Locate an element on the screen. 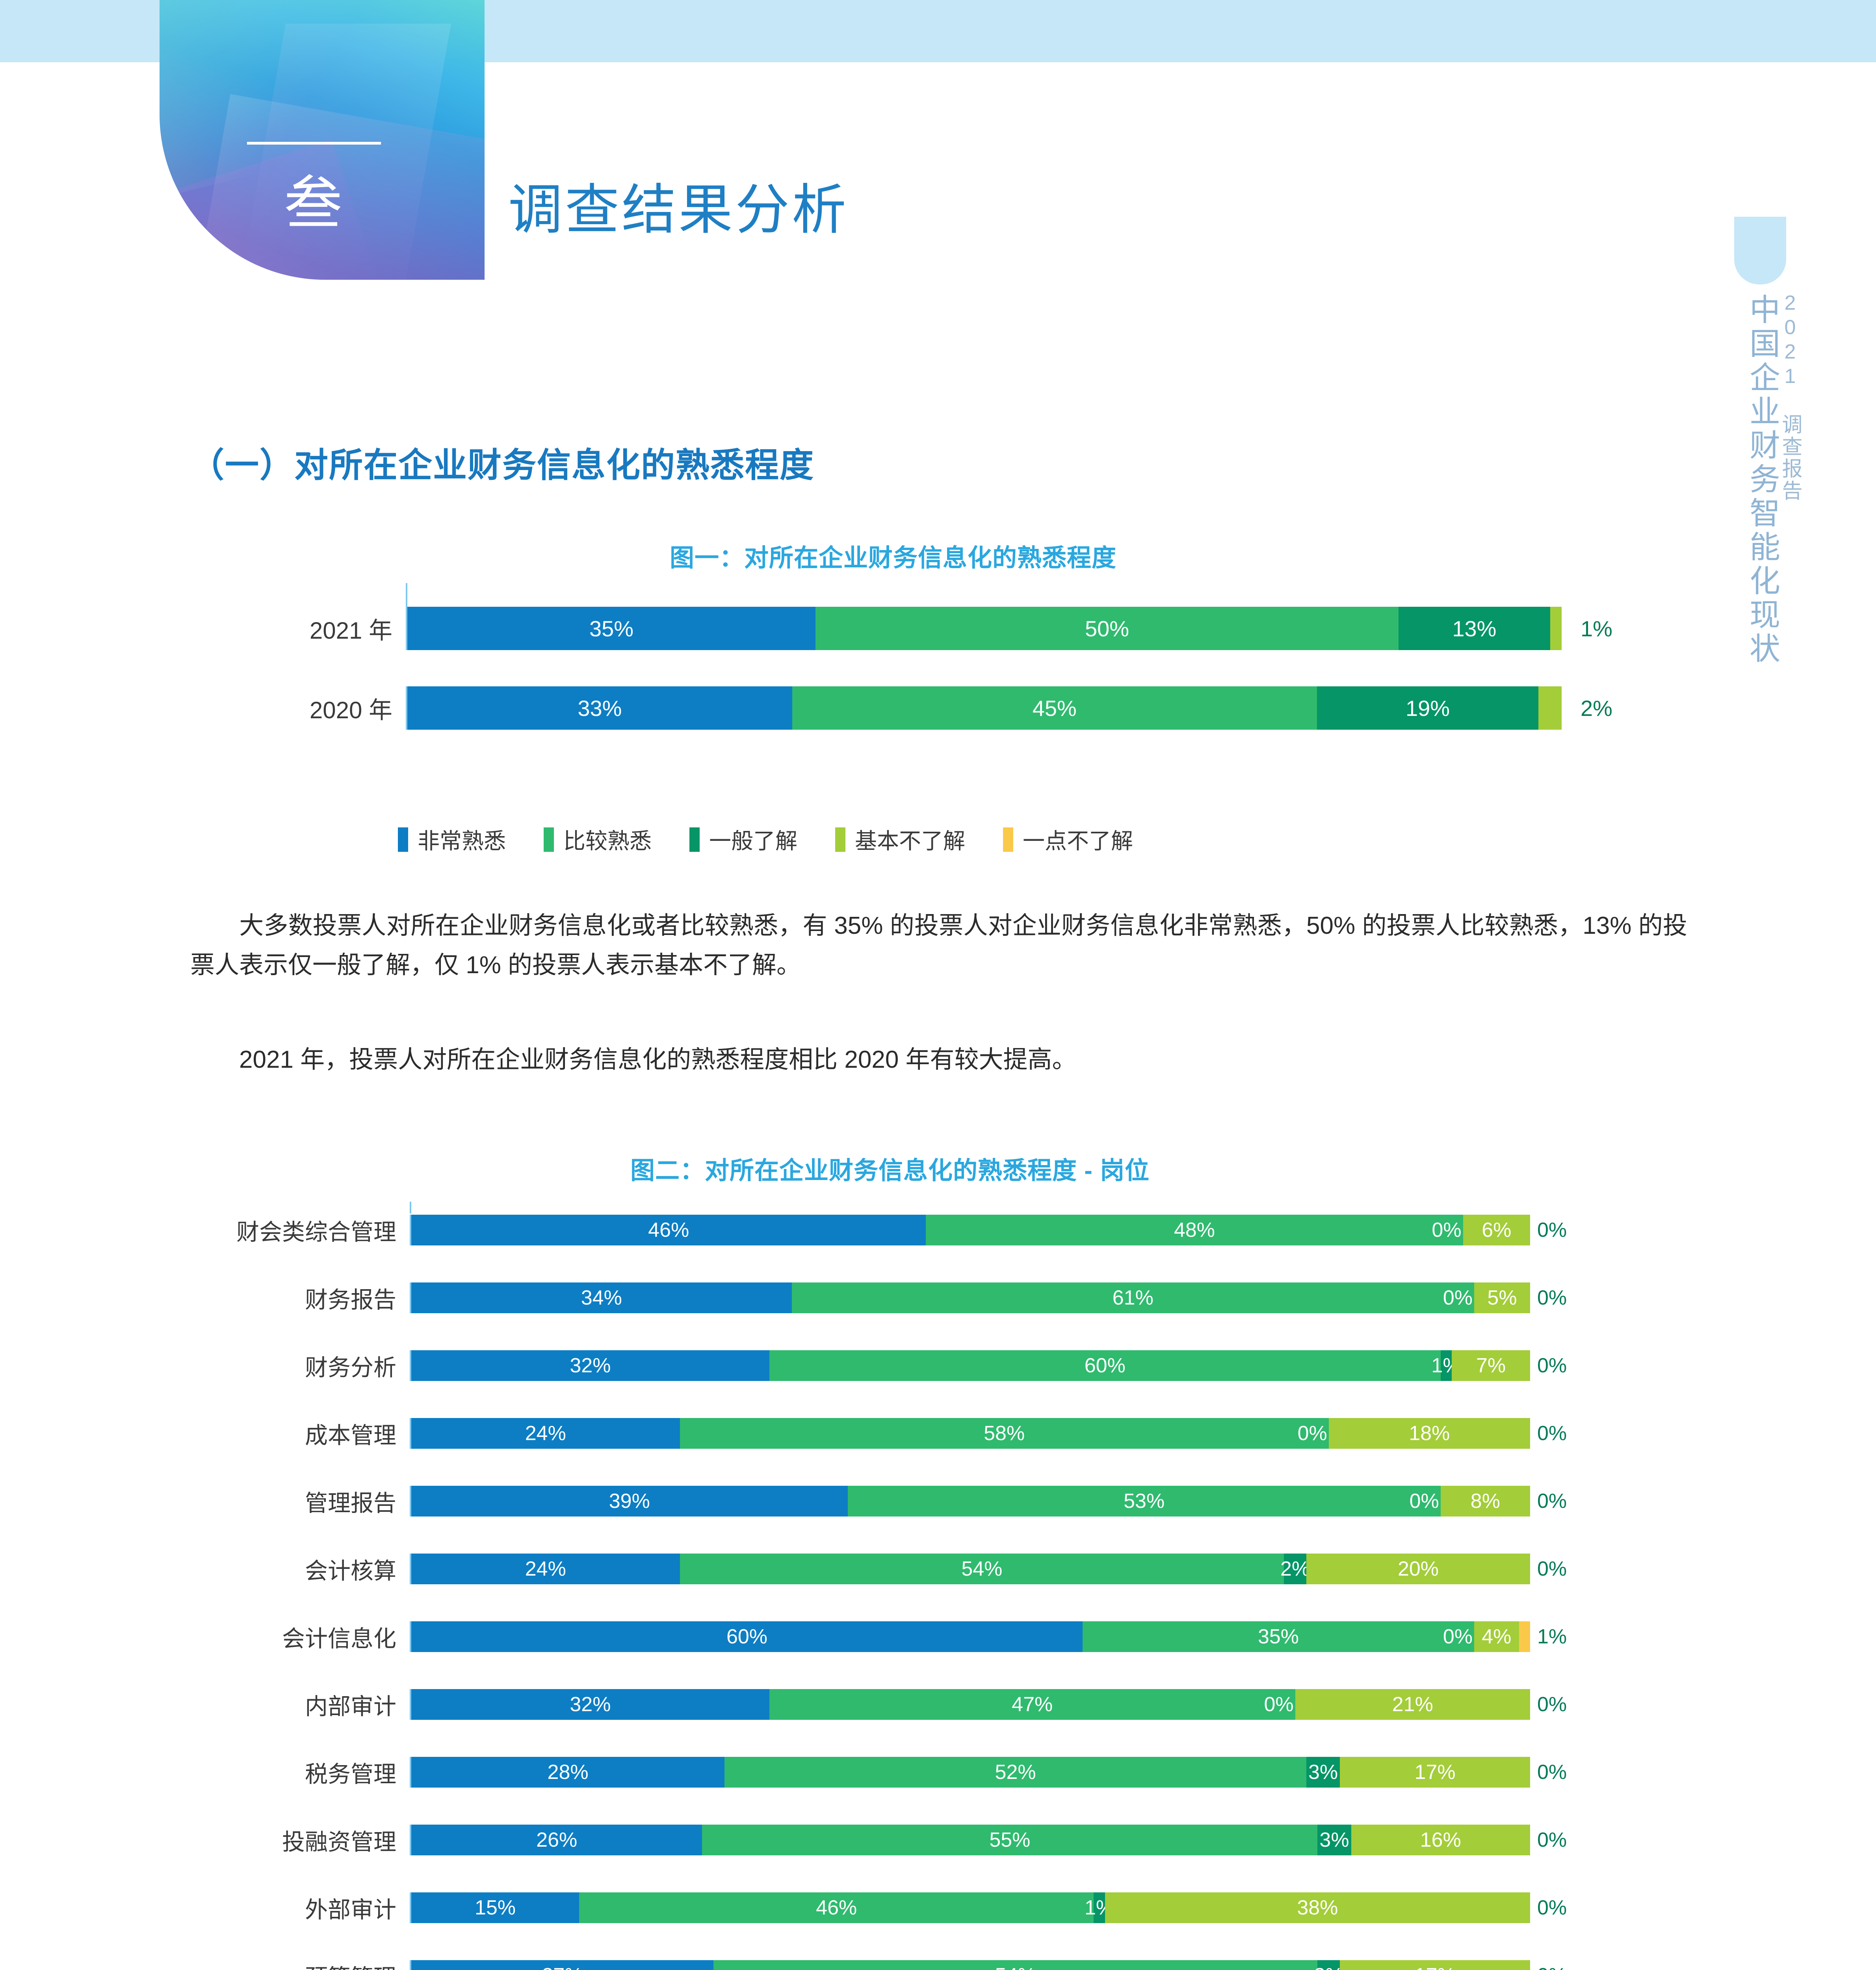 Image resolution: width=1876 pixels, height=1970 pixels. chart-row-label: 外部审计 is located at coordinates (350, 1910).